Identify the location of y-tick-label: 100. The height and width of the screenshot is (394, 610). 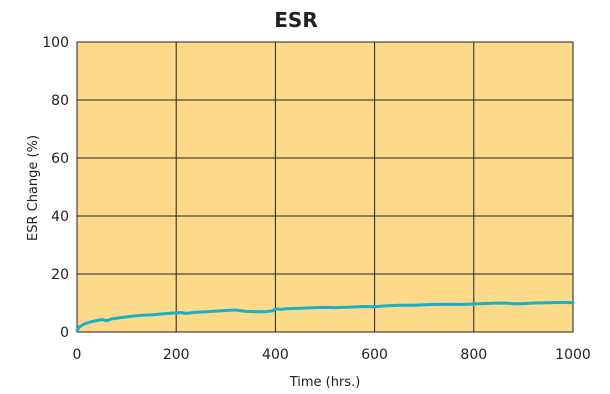
(55, 43).